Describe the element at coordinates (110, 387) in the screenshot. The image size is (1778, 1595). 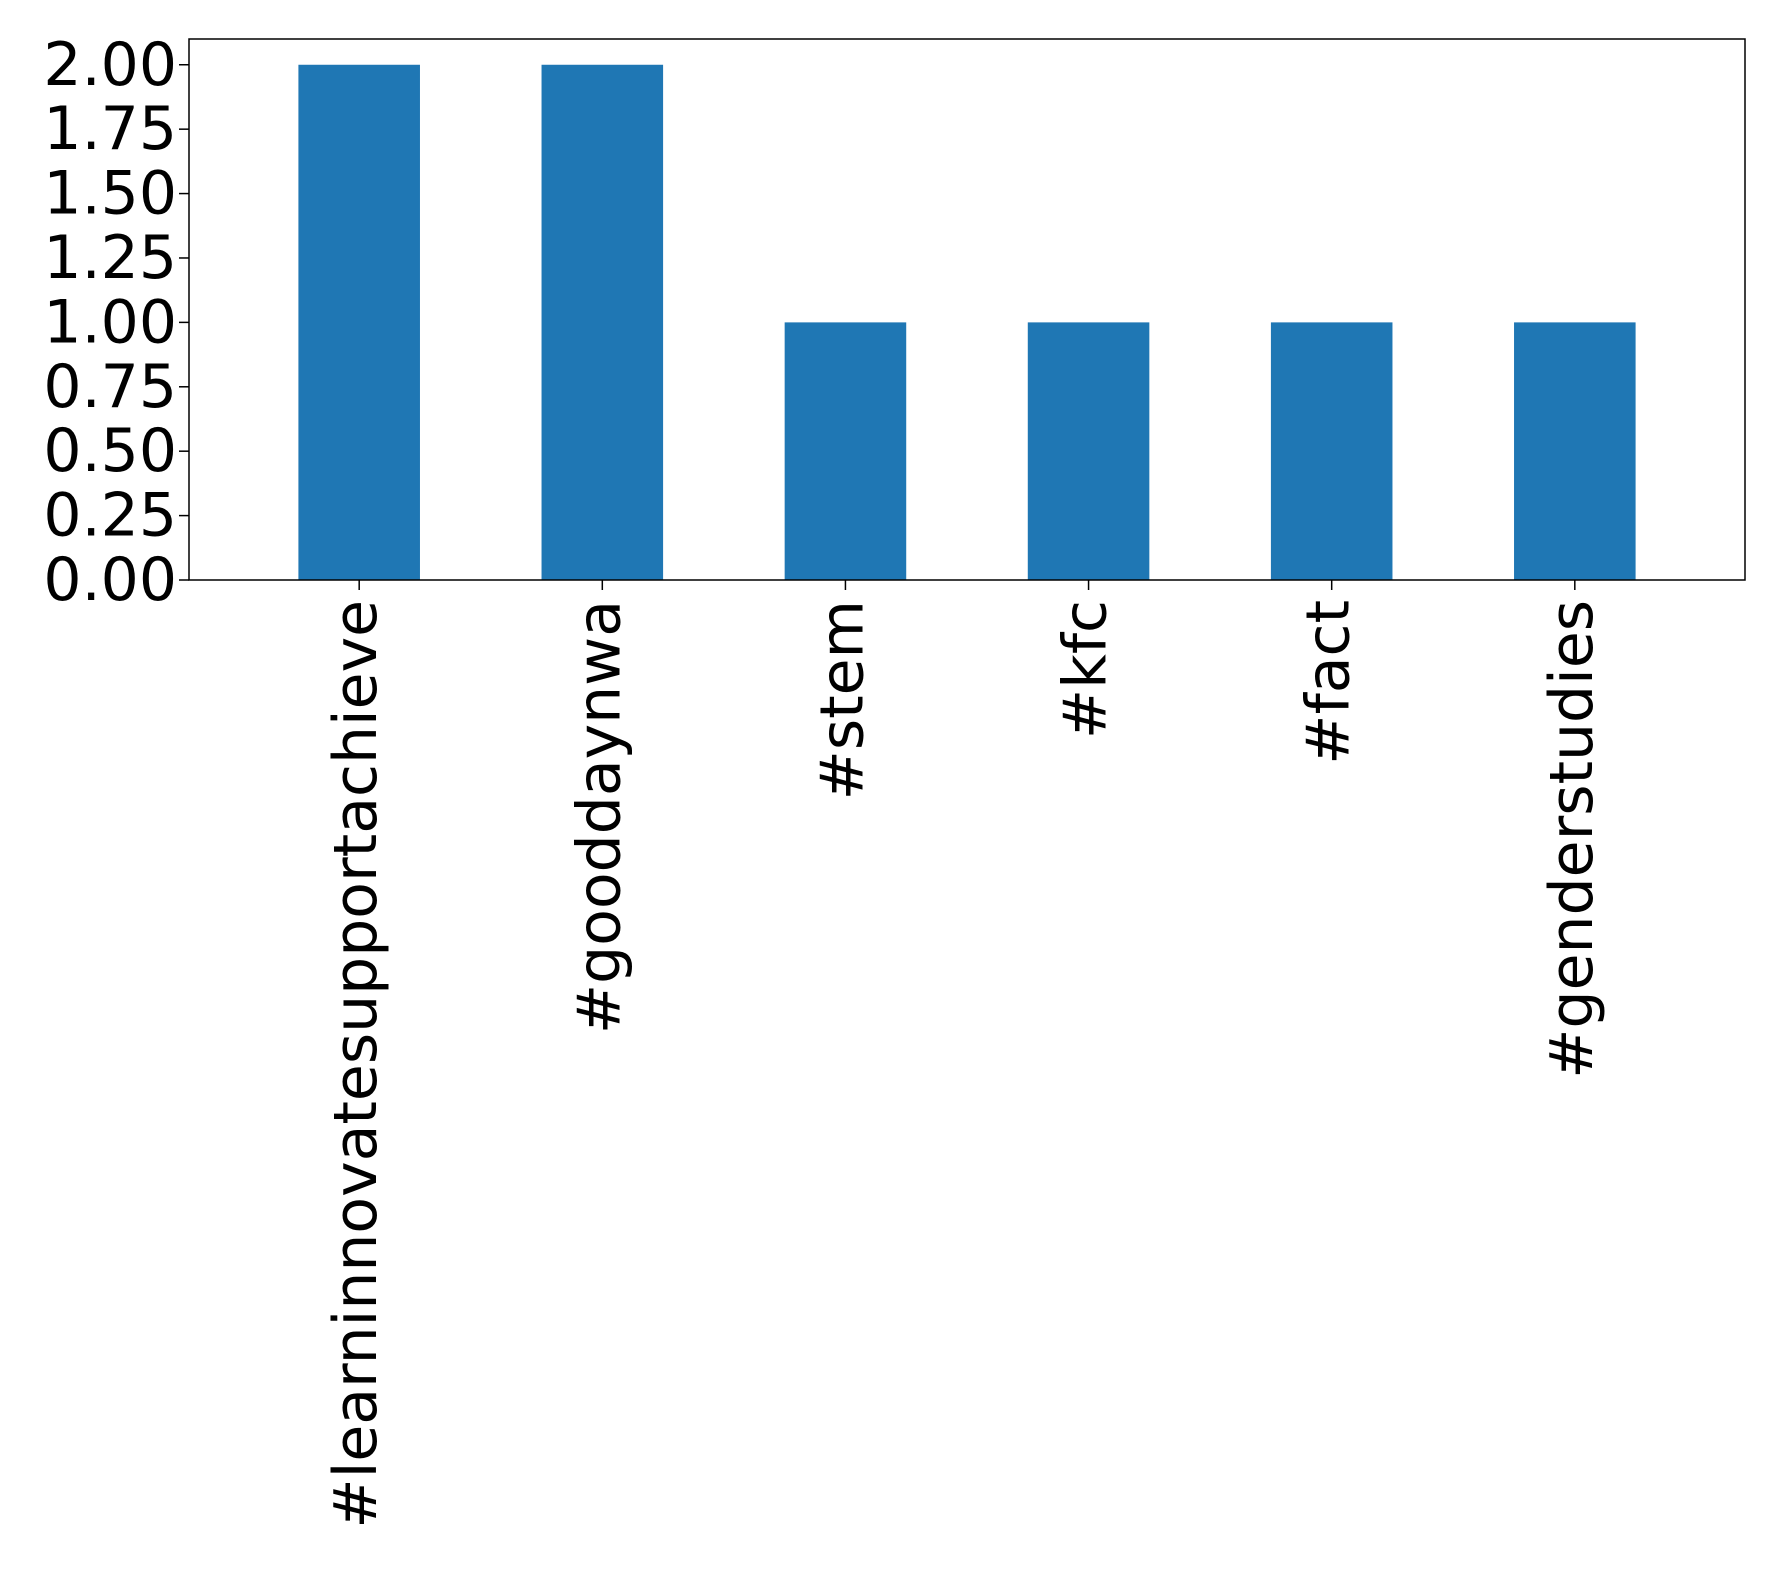
I see `y-tick-label: 0.75` at that location.